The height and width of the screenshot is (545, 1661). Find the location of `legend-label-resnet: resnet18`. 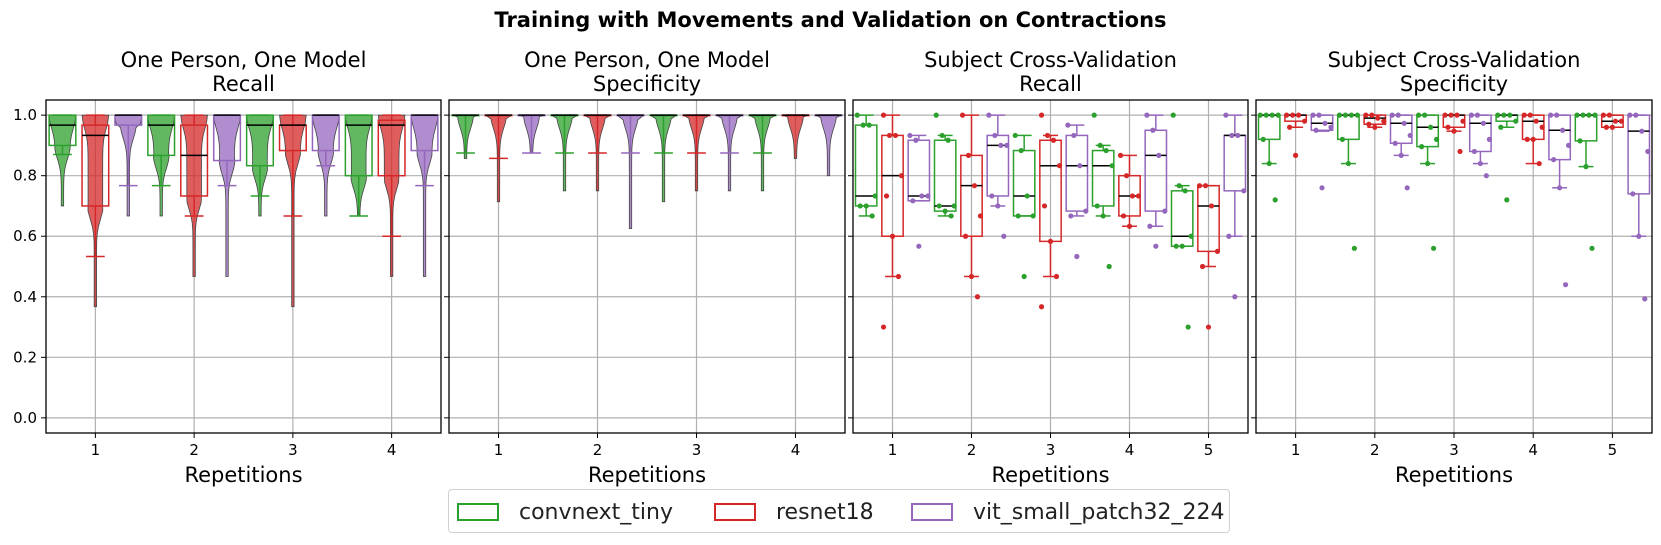

legend-label-resnet: resnet18 is located at coordinates (825, 512).